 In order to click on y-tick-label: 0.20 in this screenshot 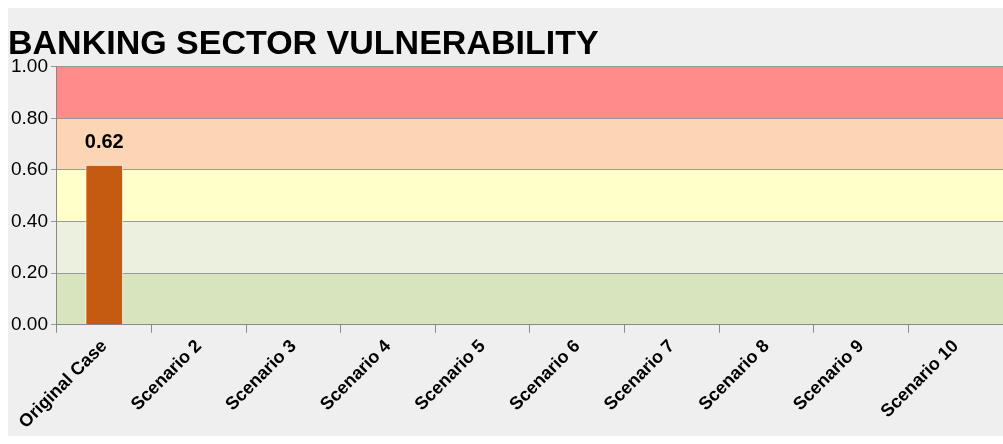, I will do `click(29, 272)`.